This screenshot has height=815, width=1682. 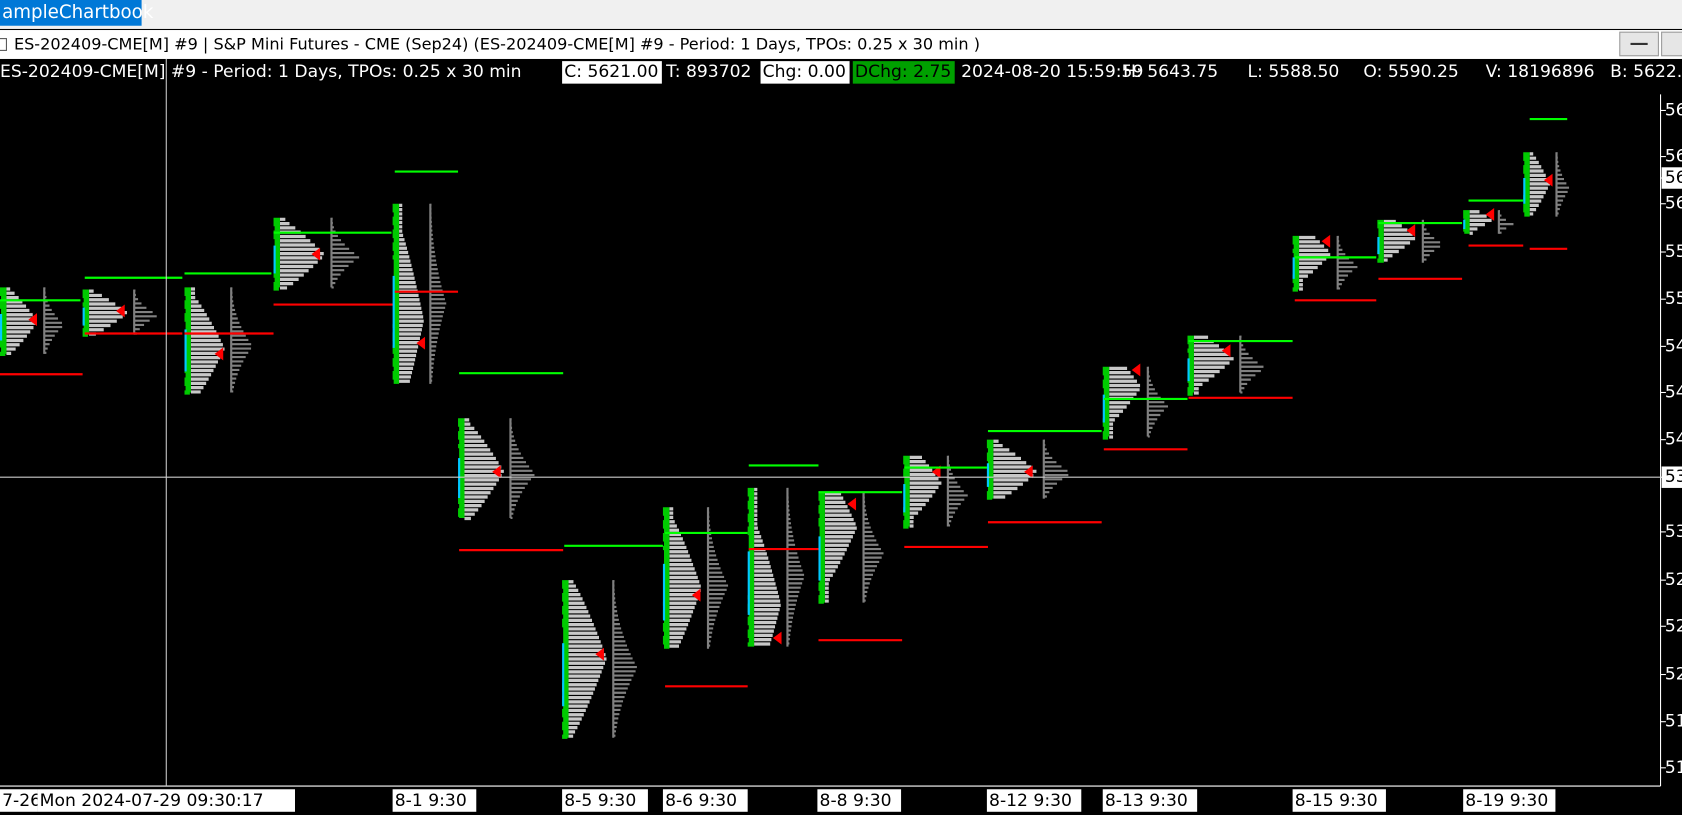 What do you see at coordinates (1052, 72) in the screenshot?
I see `header-field: 2024-08-20 15:59:59` at bounding box center [1052, 72].